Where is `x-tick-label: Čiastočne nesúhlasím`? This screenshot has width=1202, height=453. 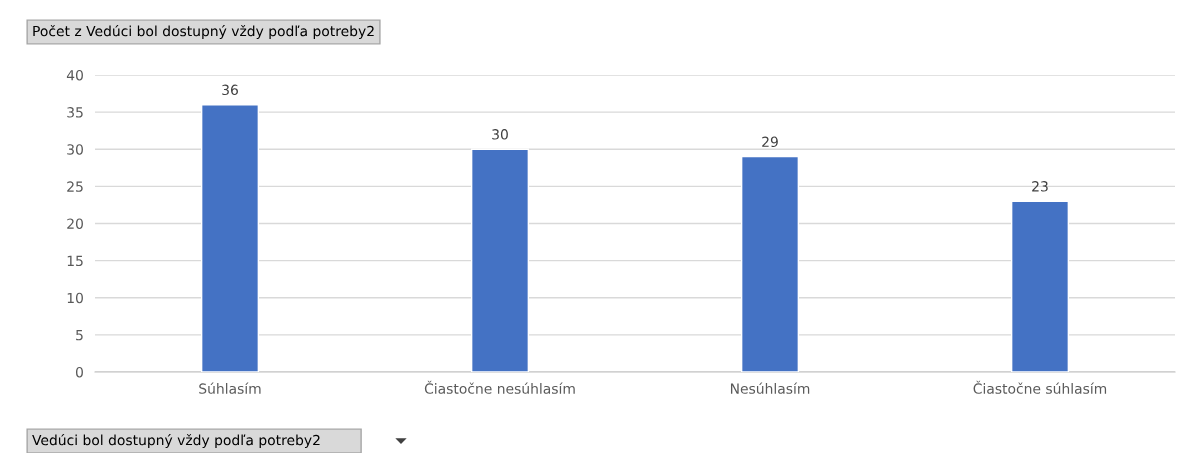 x-tick-label: Čiastočne nesúhlasím is located at coordinates (499, 387).